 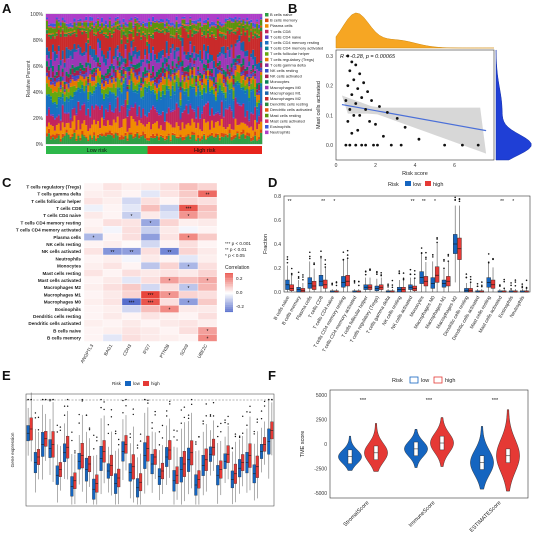 What do you see at coordinates (438, 380) in the screenshot?
I see `legend-swatch-high` at bounding box center [438, 380].